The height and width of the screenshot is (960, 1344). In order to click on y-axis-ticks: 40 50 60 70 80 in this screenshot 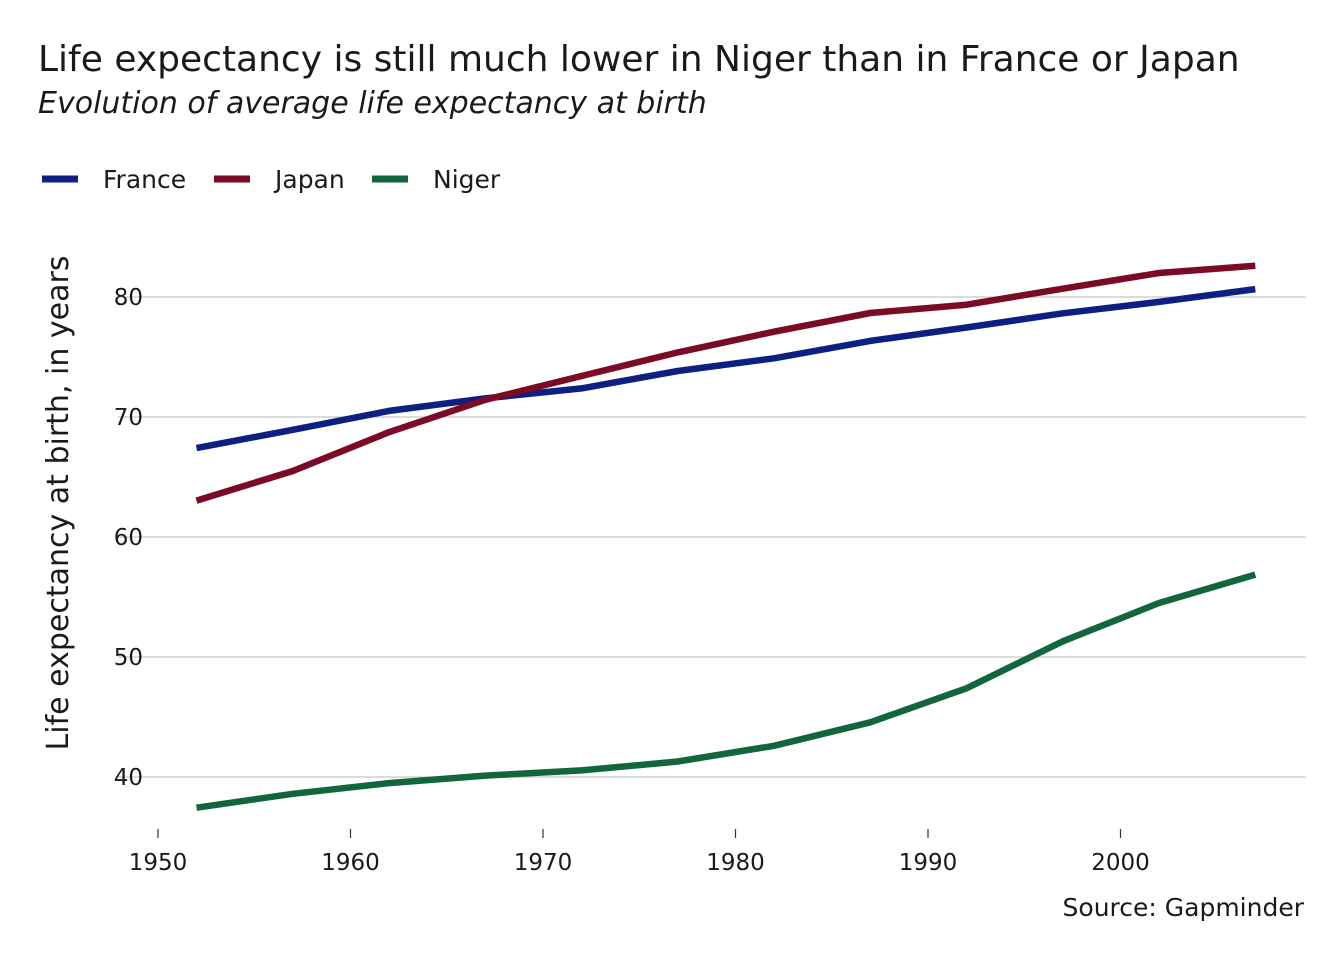, I will do `click(128, 538)`.